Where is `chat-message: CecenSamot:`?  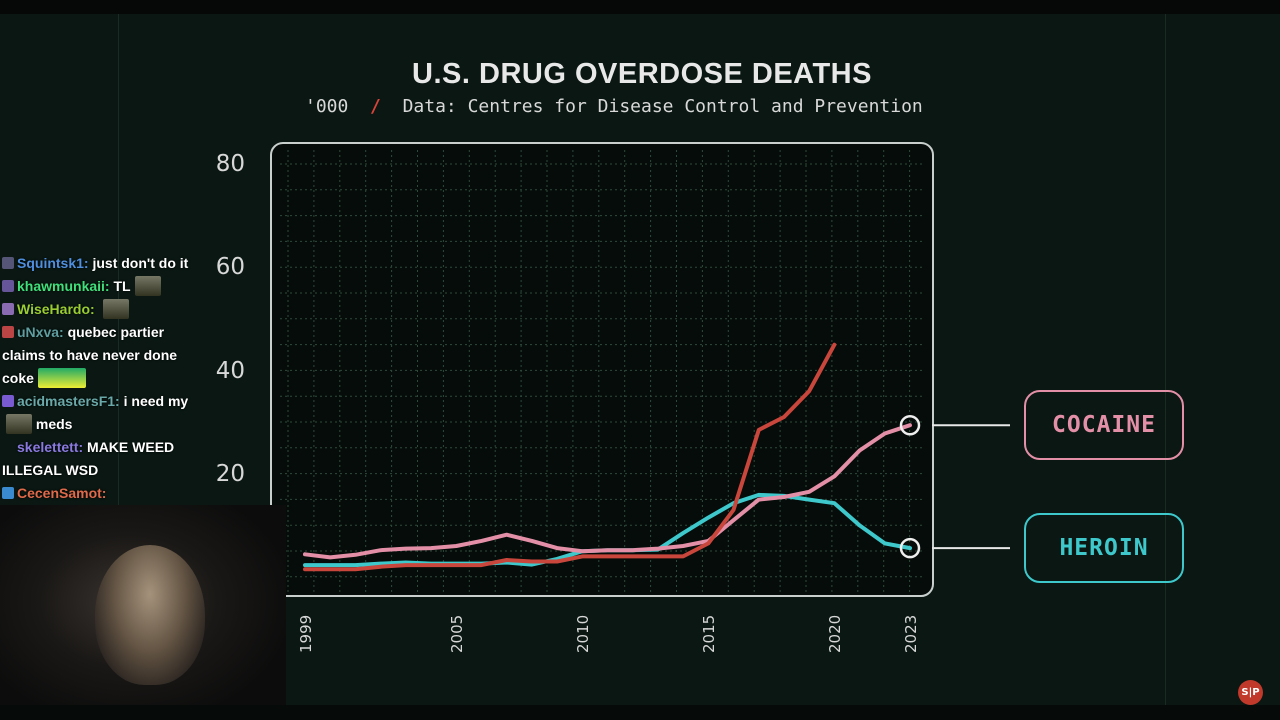
chat-message: CecenSamot: is located at coordinates (102, 493).